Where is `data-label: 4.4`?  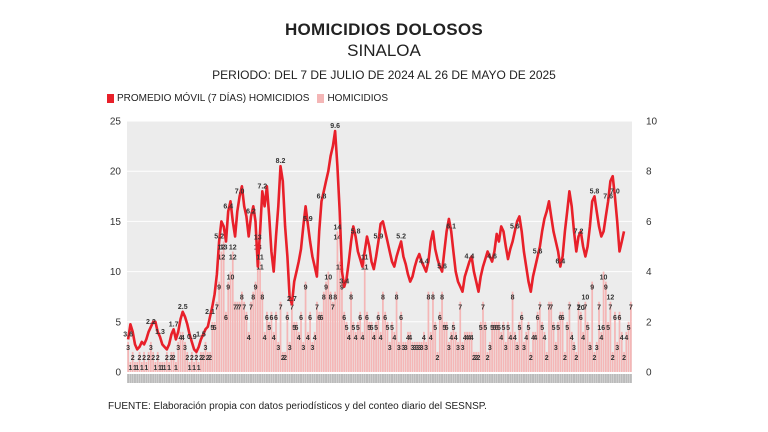
data-label: 4.4 is located at coordinates (424, 262).